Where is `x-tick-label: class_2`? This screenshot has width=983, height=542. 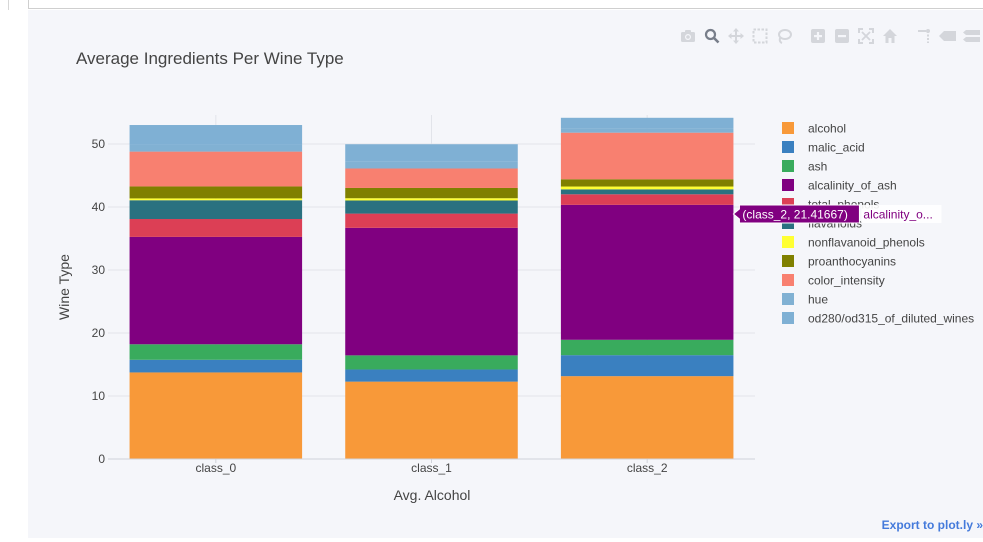 x-tick-label: class_2 is located at coordinates (647, 468).